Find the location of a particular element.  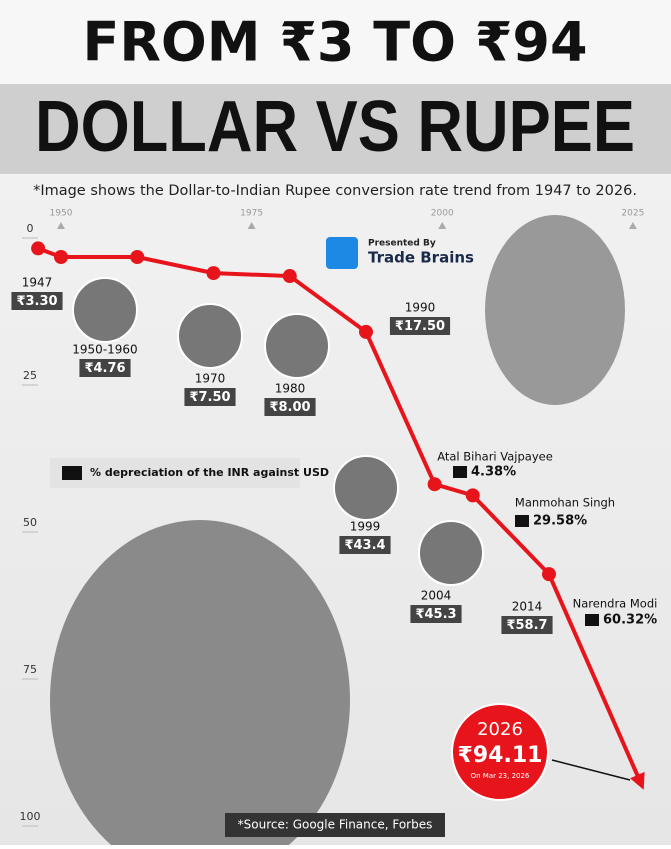

depreciation-value: 60.32% is located at coordinates (630, 620).